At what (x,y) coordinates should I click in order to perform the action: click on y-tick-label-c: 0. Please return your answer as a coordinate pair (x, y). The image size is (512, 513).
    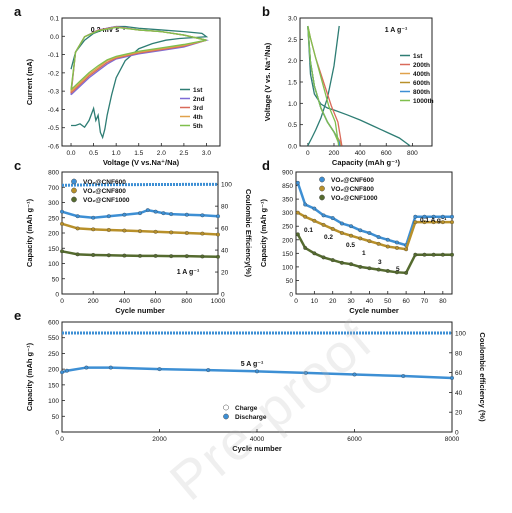
    Looking at the image, I should click on (57, 295).